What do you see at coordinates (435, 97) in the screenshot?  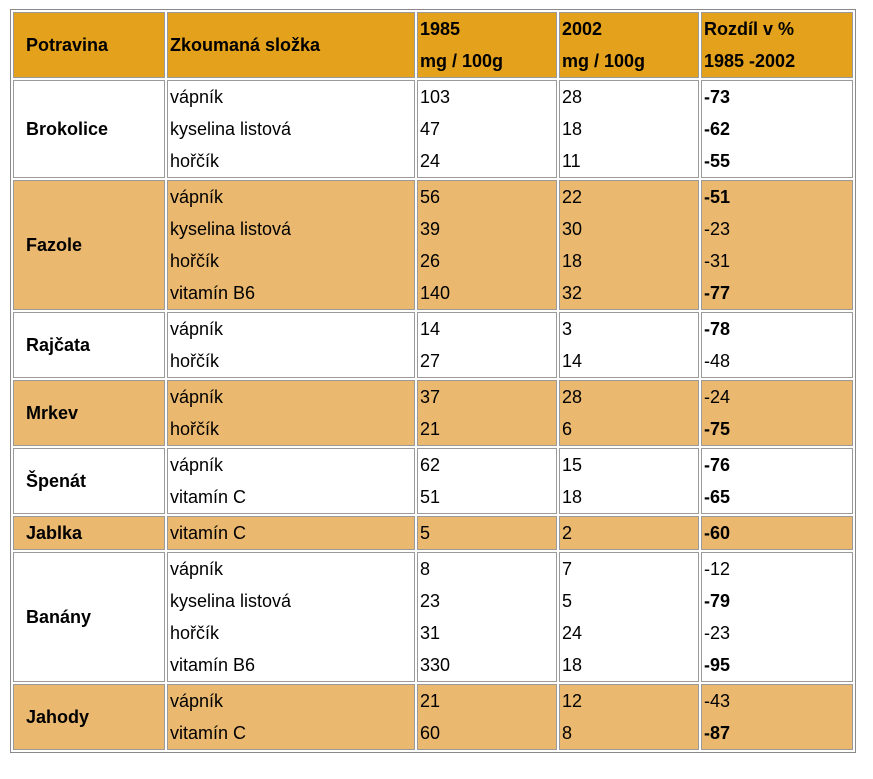 I see `value-1985: 103` at bounding box center [435, 97].